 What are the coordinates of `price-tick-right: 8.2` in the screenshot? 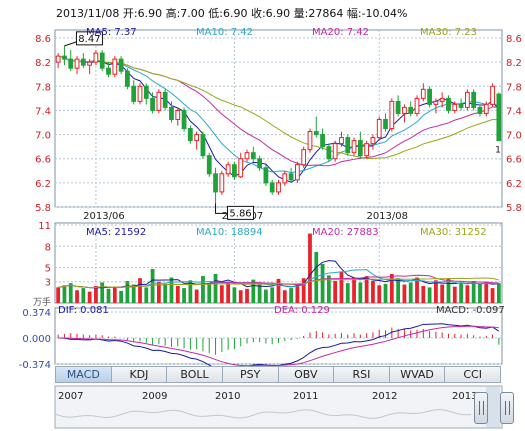 It's located at (514, 63).